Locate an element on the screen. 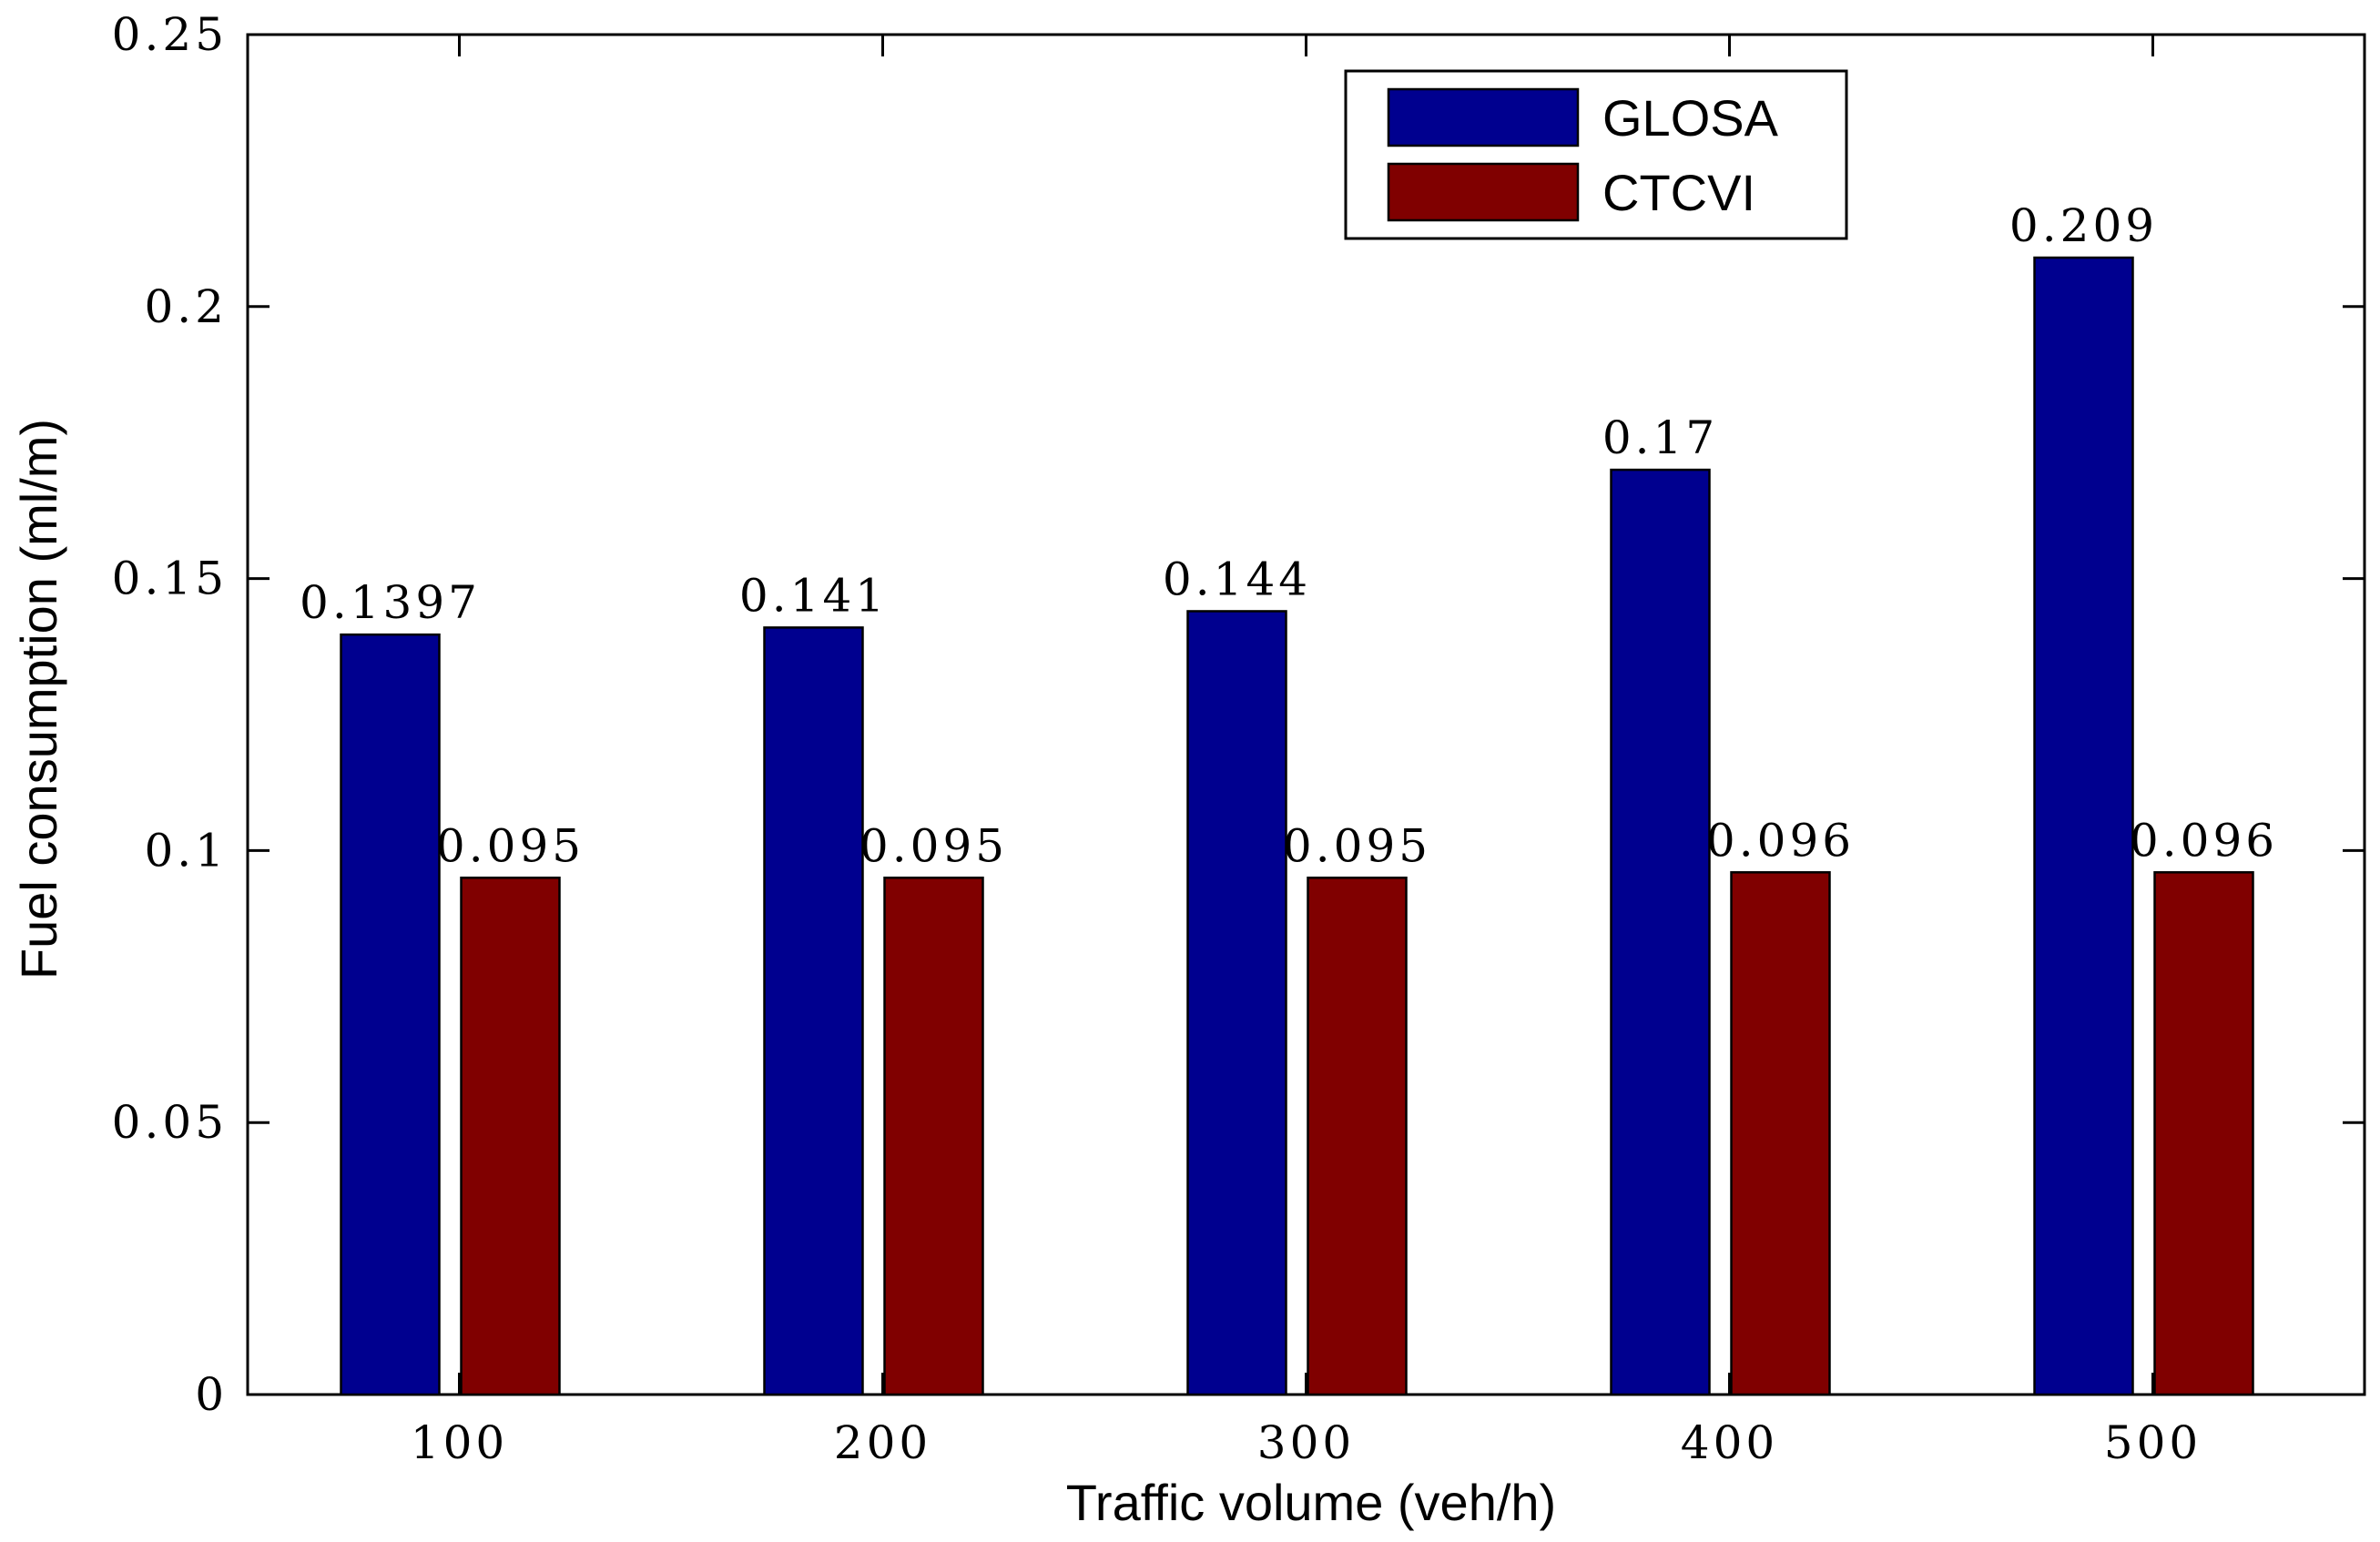 This screenshot has height=1542, width=2380. data-label-ctcvi-100: 0.095 is located at coordinates (511, 846).